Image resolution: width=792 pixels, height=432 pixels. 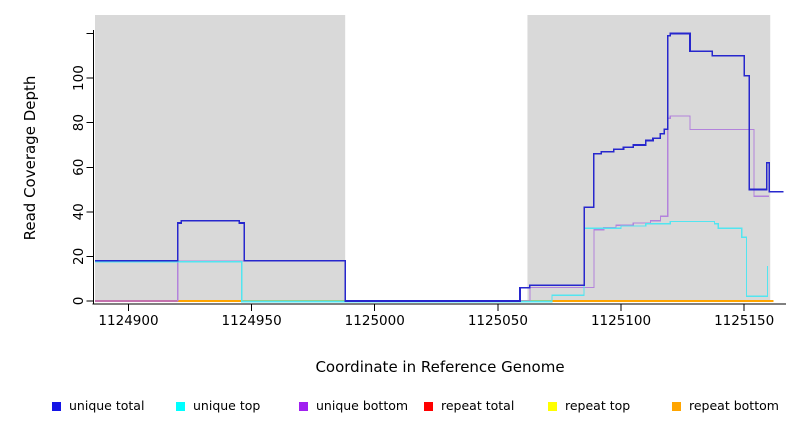 I want to click on legend-item: repeat total, so click(x=469, y=406).